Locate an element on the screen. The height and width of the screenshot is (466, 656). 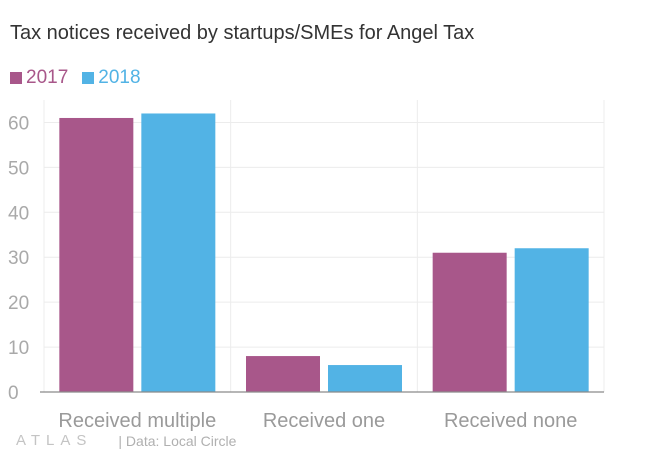
footer: ATLAS | Data: Local Circle is located at coordinates (126, 440).